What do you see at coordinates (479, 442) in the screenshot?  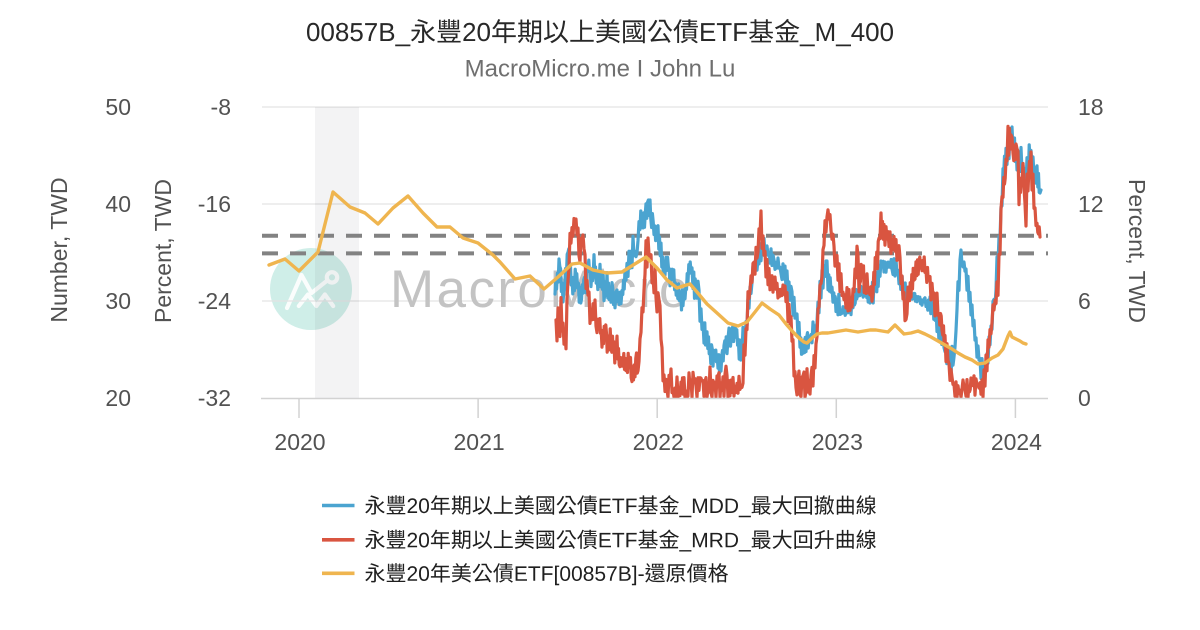 I see `svg-text: 2021` at bounding box center [479, 442].